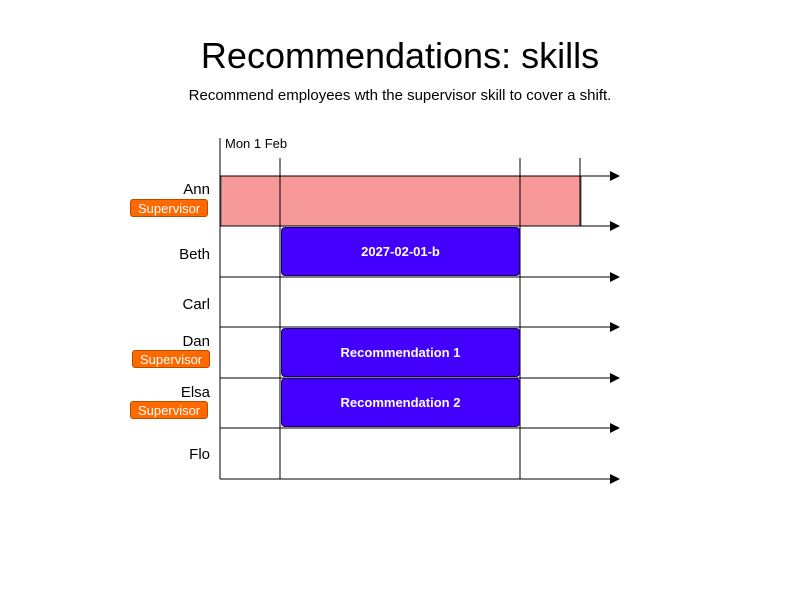  What do you see at coordinates (401, 201) in the screenshot?
I see `unavailable-block` at bounding box center [401, 201].